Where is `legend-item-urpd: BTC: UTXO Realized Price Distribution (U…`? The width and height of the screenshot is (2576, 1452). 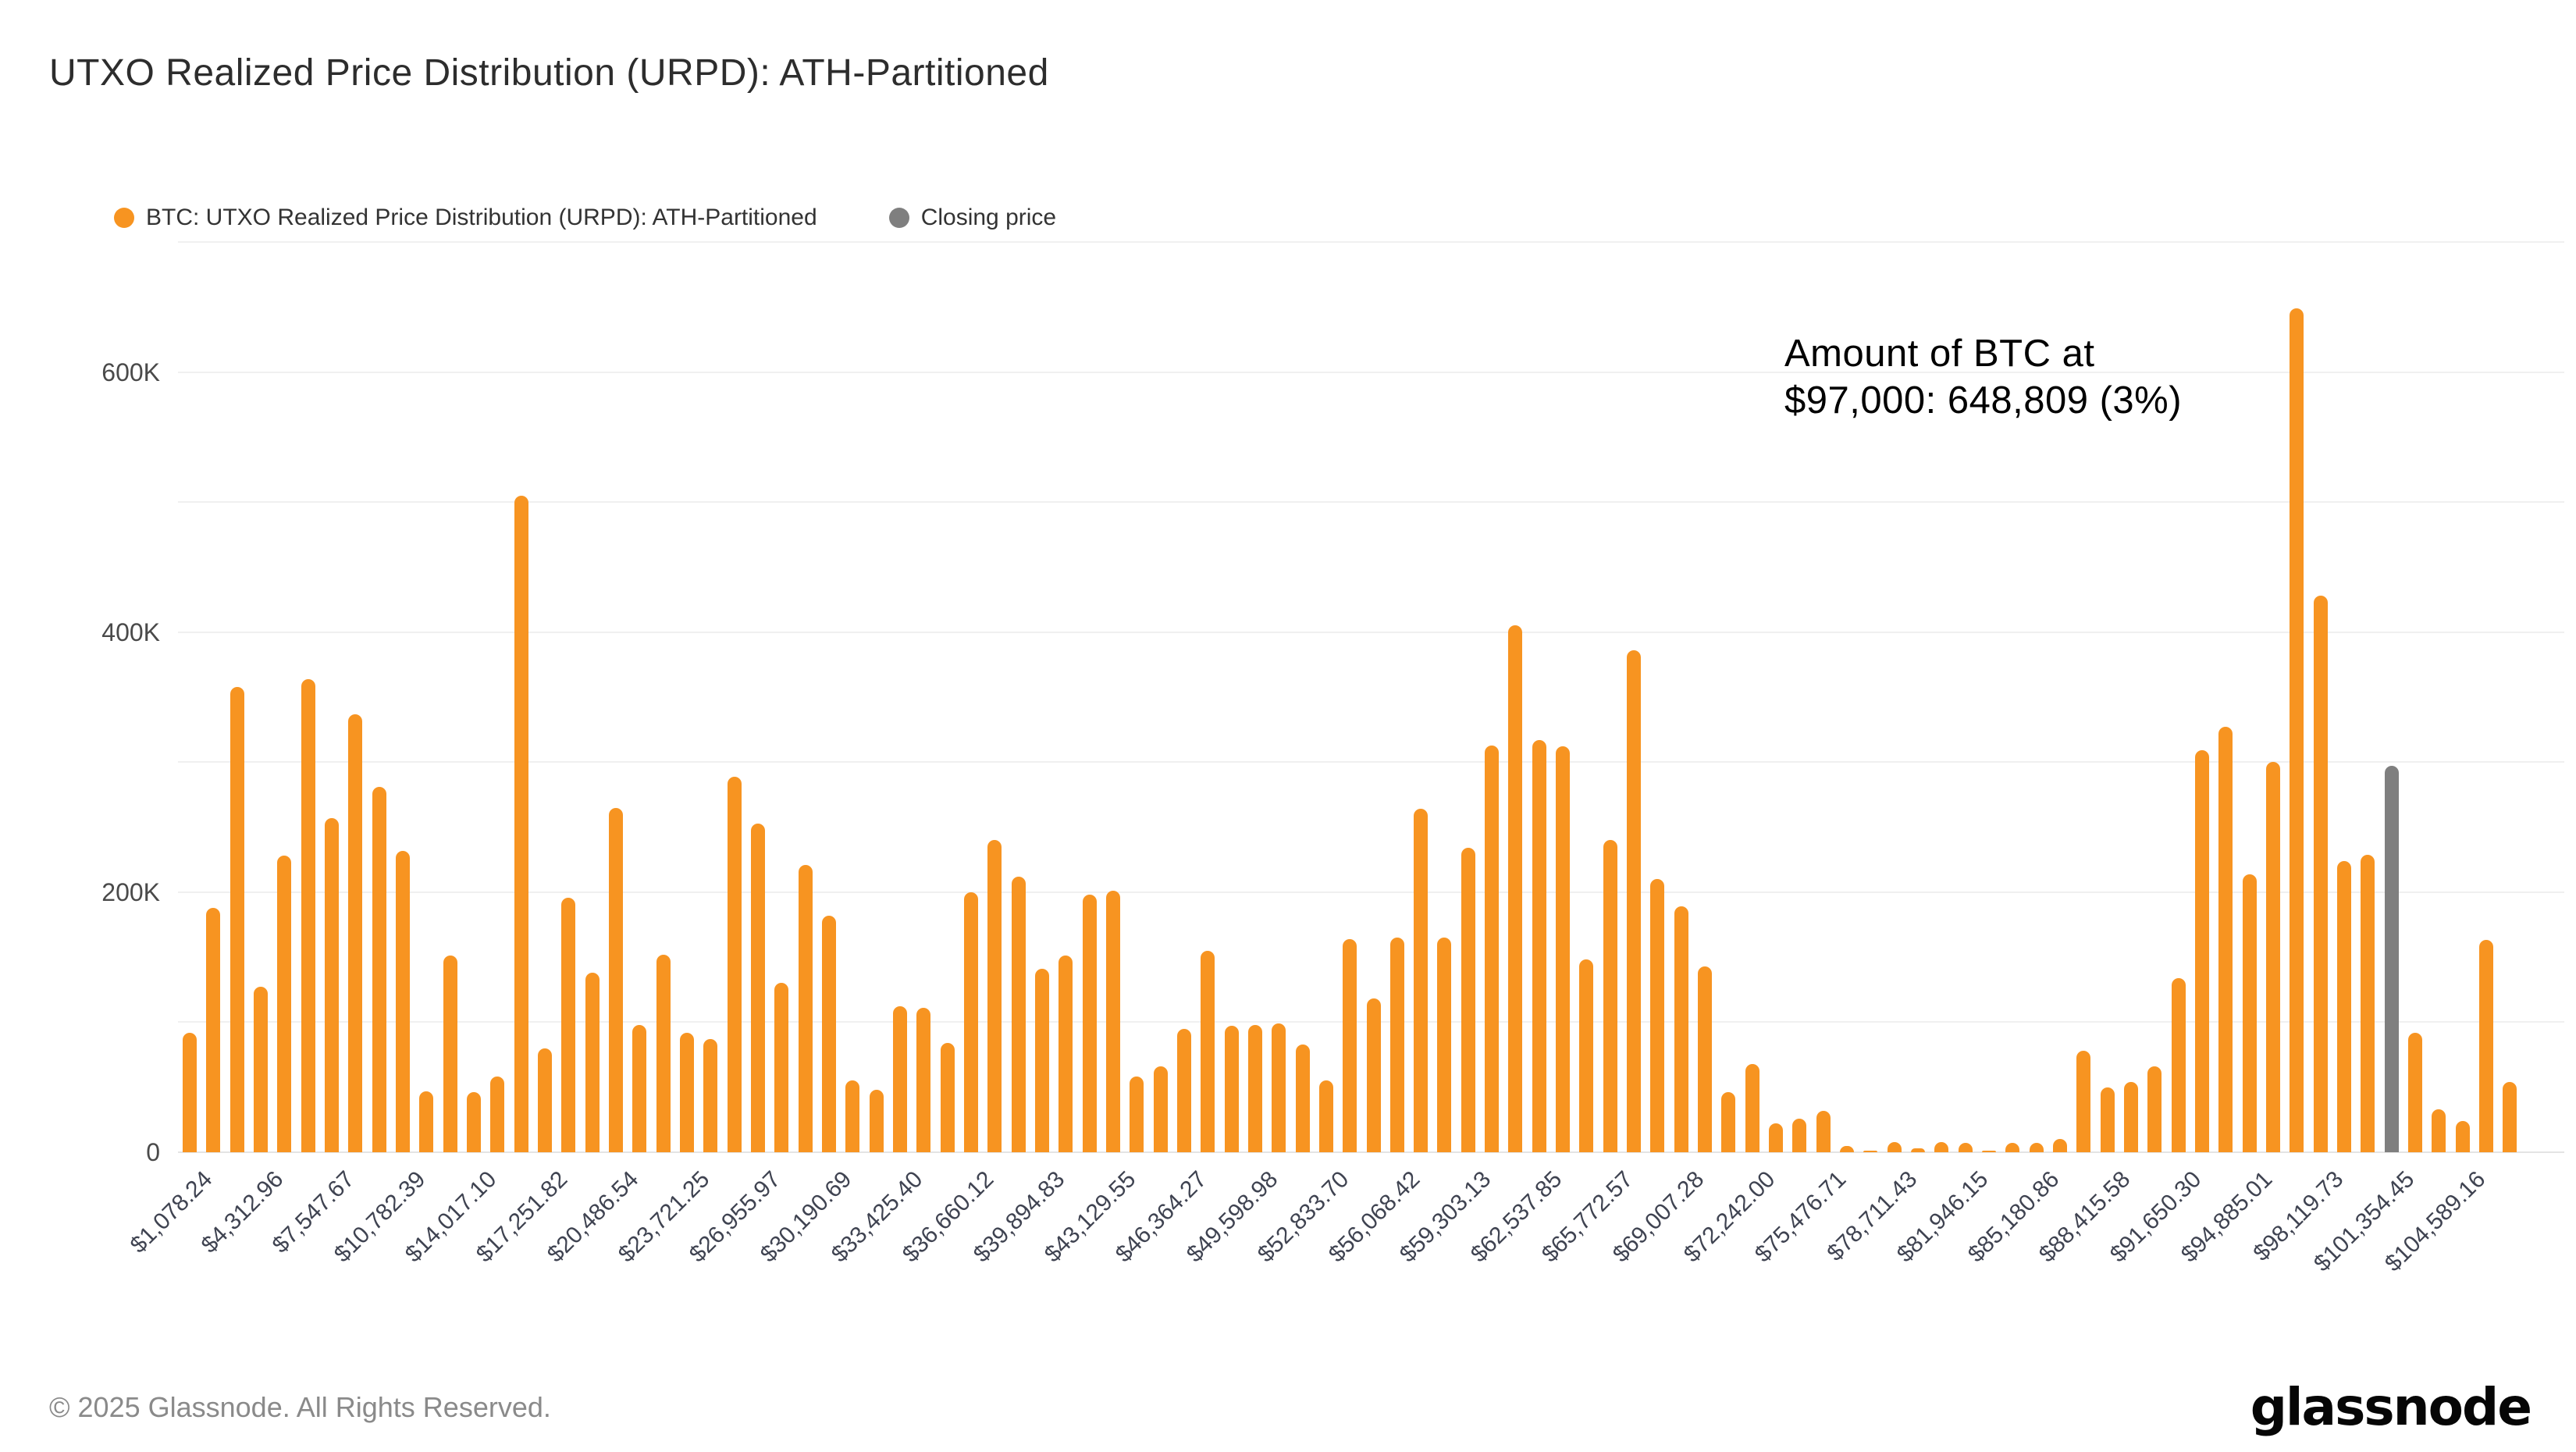
legend-item-urpd: BTC: UTXO Realized Price Distribution (U… is located at coordinates (465, 218).